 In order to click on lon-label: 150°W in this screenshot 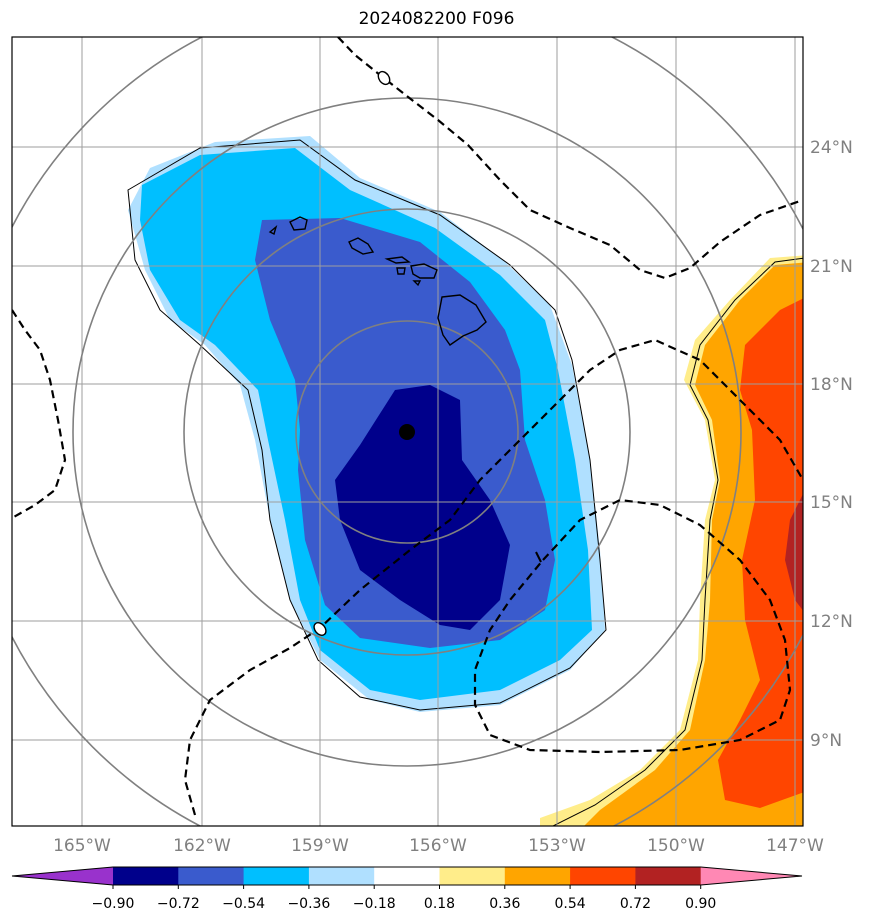, I will do `click(676, 846)`.